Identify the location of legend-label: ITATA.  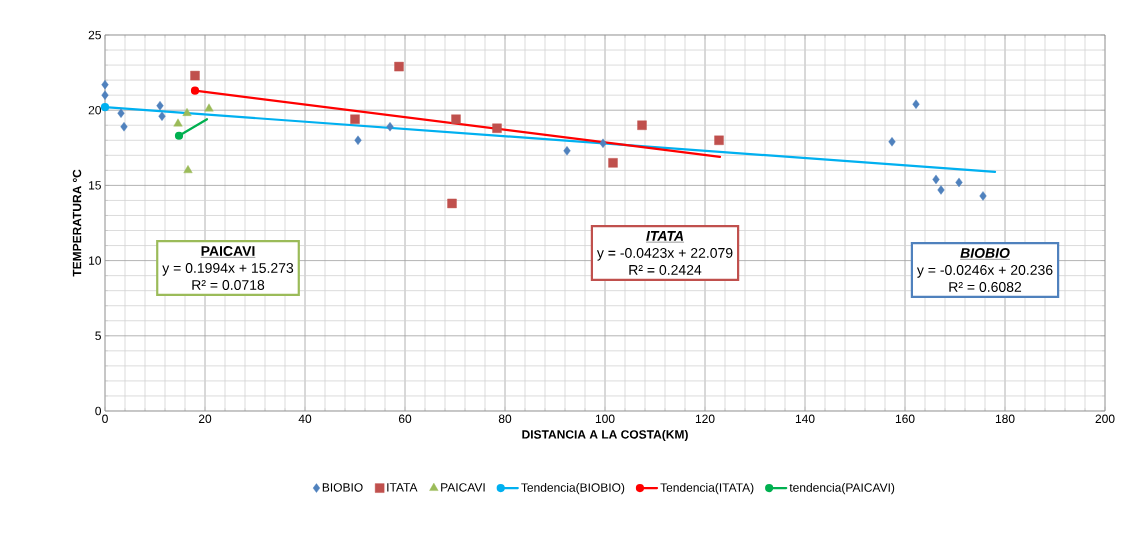
(402, 487).